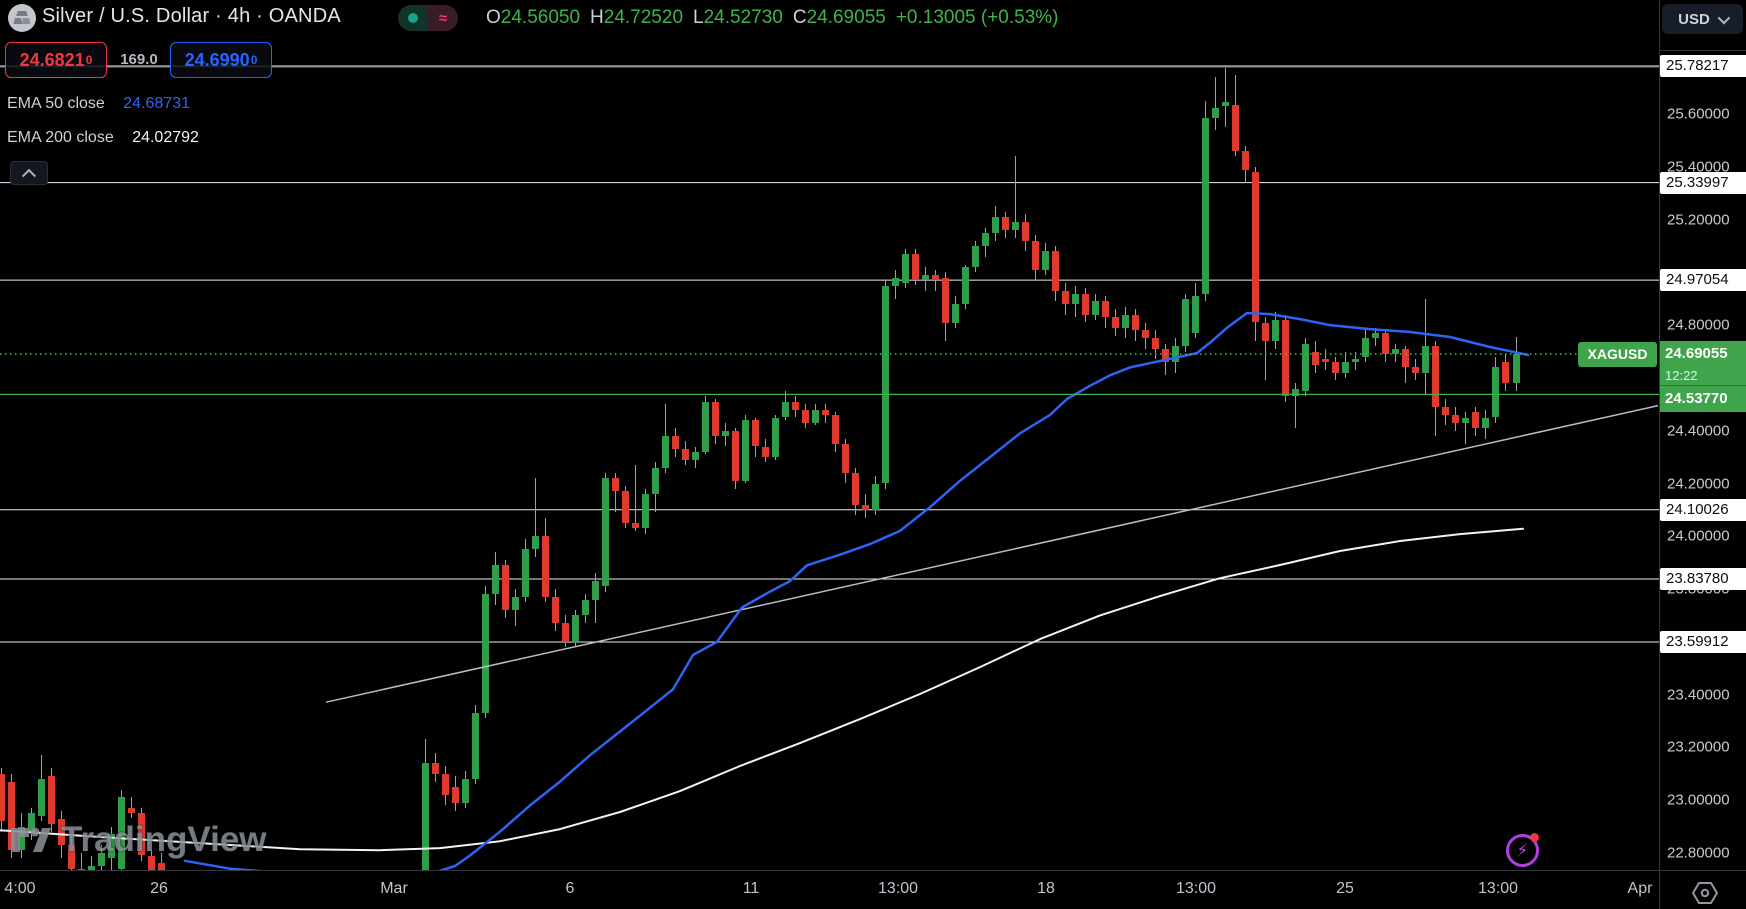  I want to click on time-axis-label: 26, so click(159, 888).